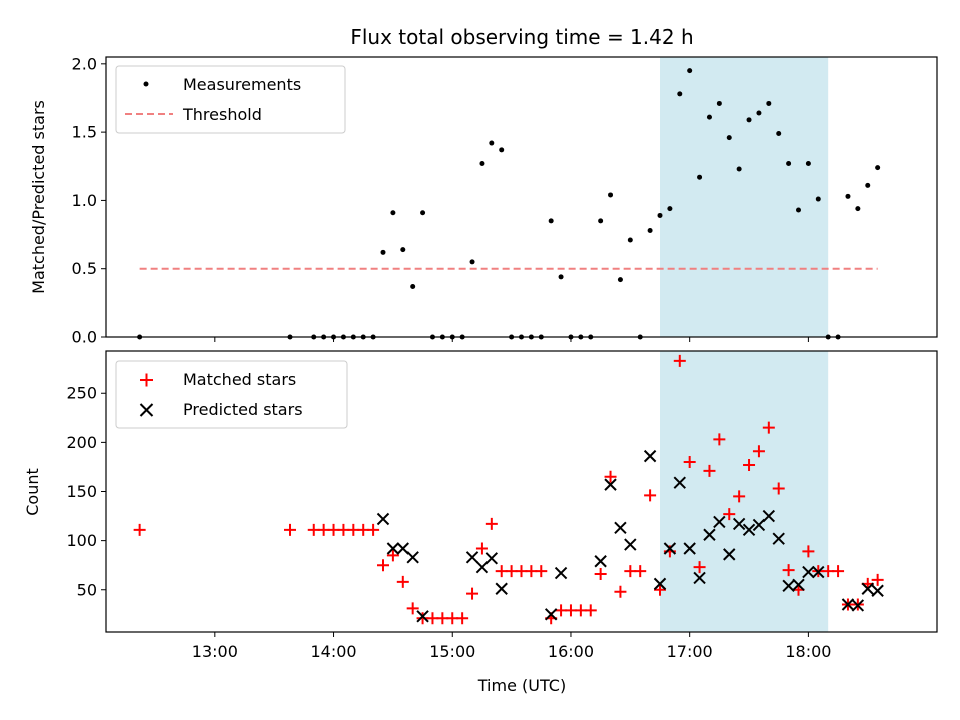 This screenshot has height=720, width=960. What do you see at coordinates (146, 380) in the screenshot?
I see `legend-matched-marker` at bounding box center [146, 380].